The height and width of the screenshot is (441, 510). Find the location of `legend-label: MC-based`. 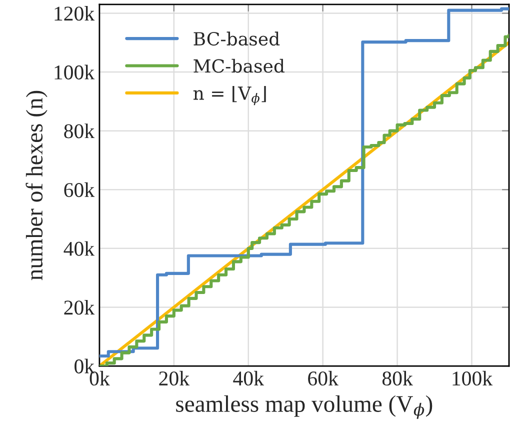

legend-label: MC-based is located at coordinates (239, 65).